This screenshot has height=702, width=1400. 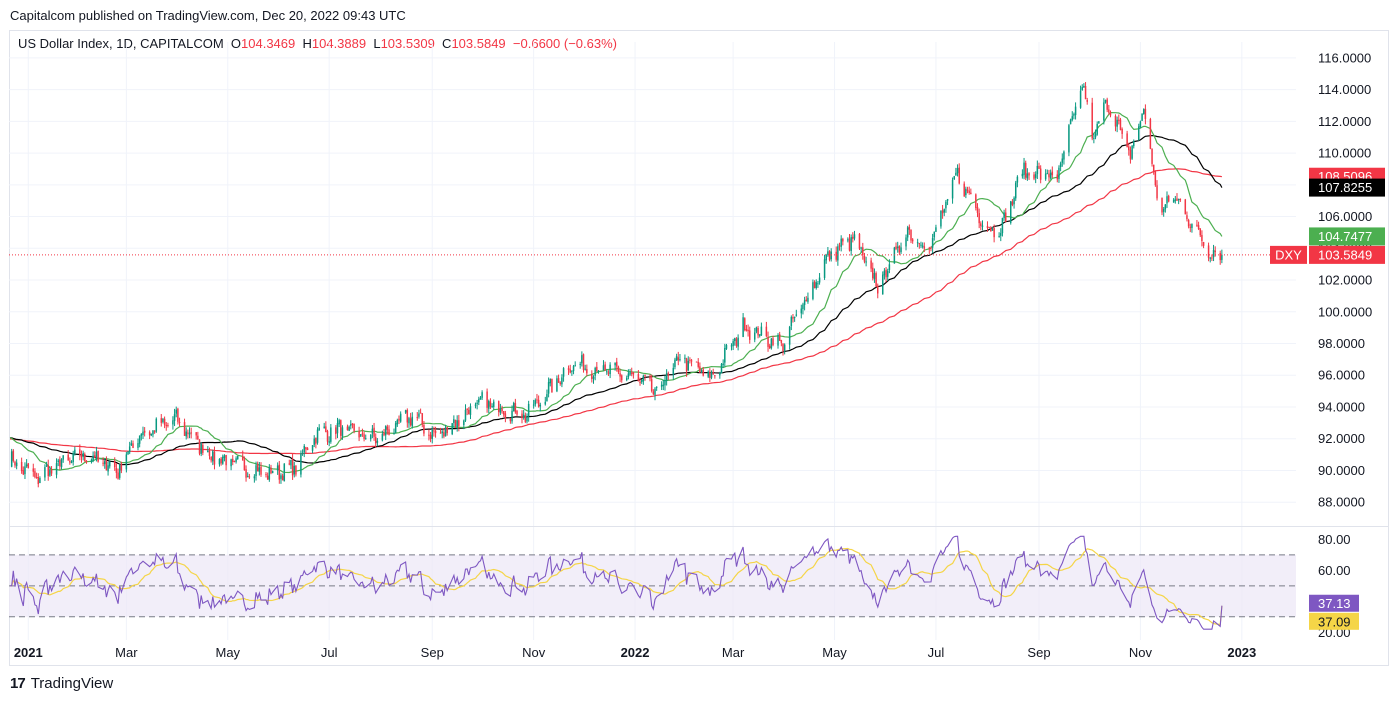 I want to click on high-value: 104.3889, so click(x=339, y=43).